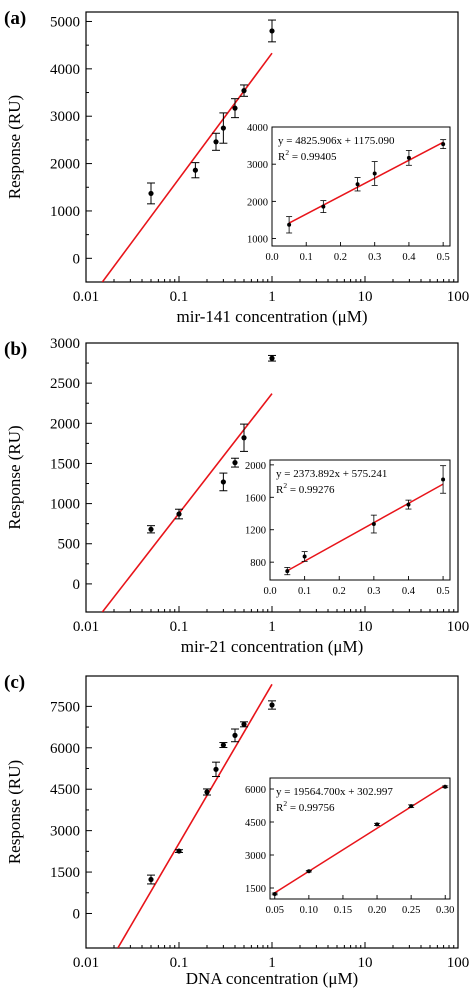  I want to click on inset-x-tick-label: 0.10, so click(309, 910).